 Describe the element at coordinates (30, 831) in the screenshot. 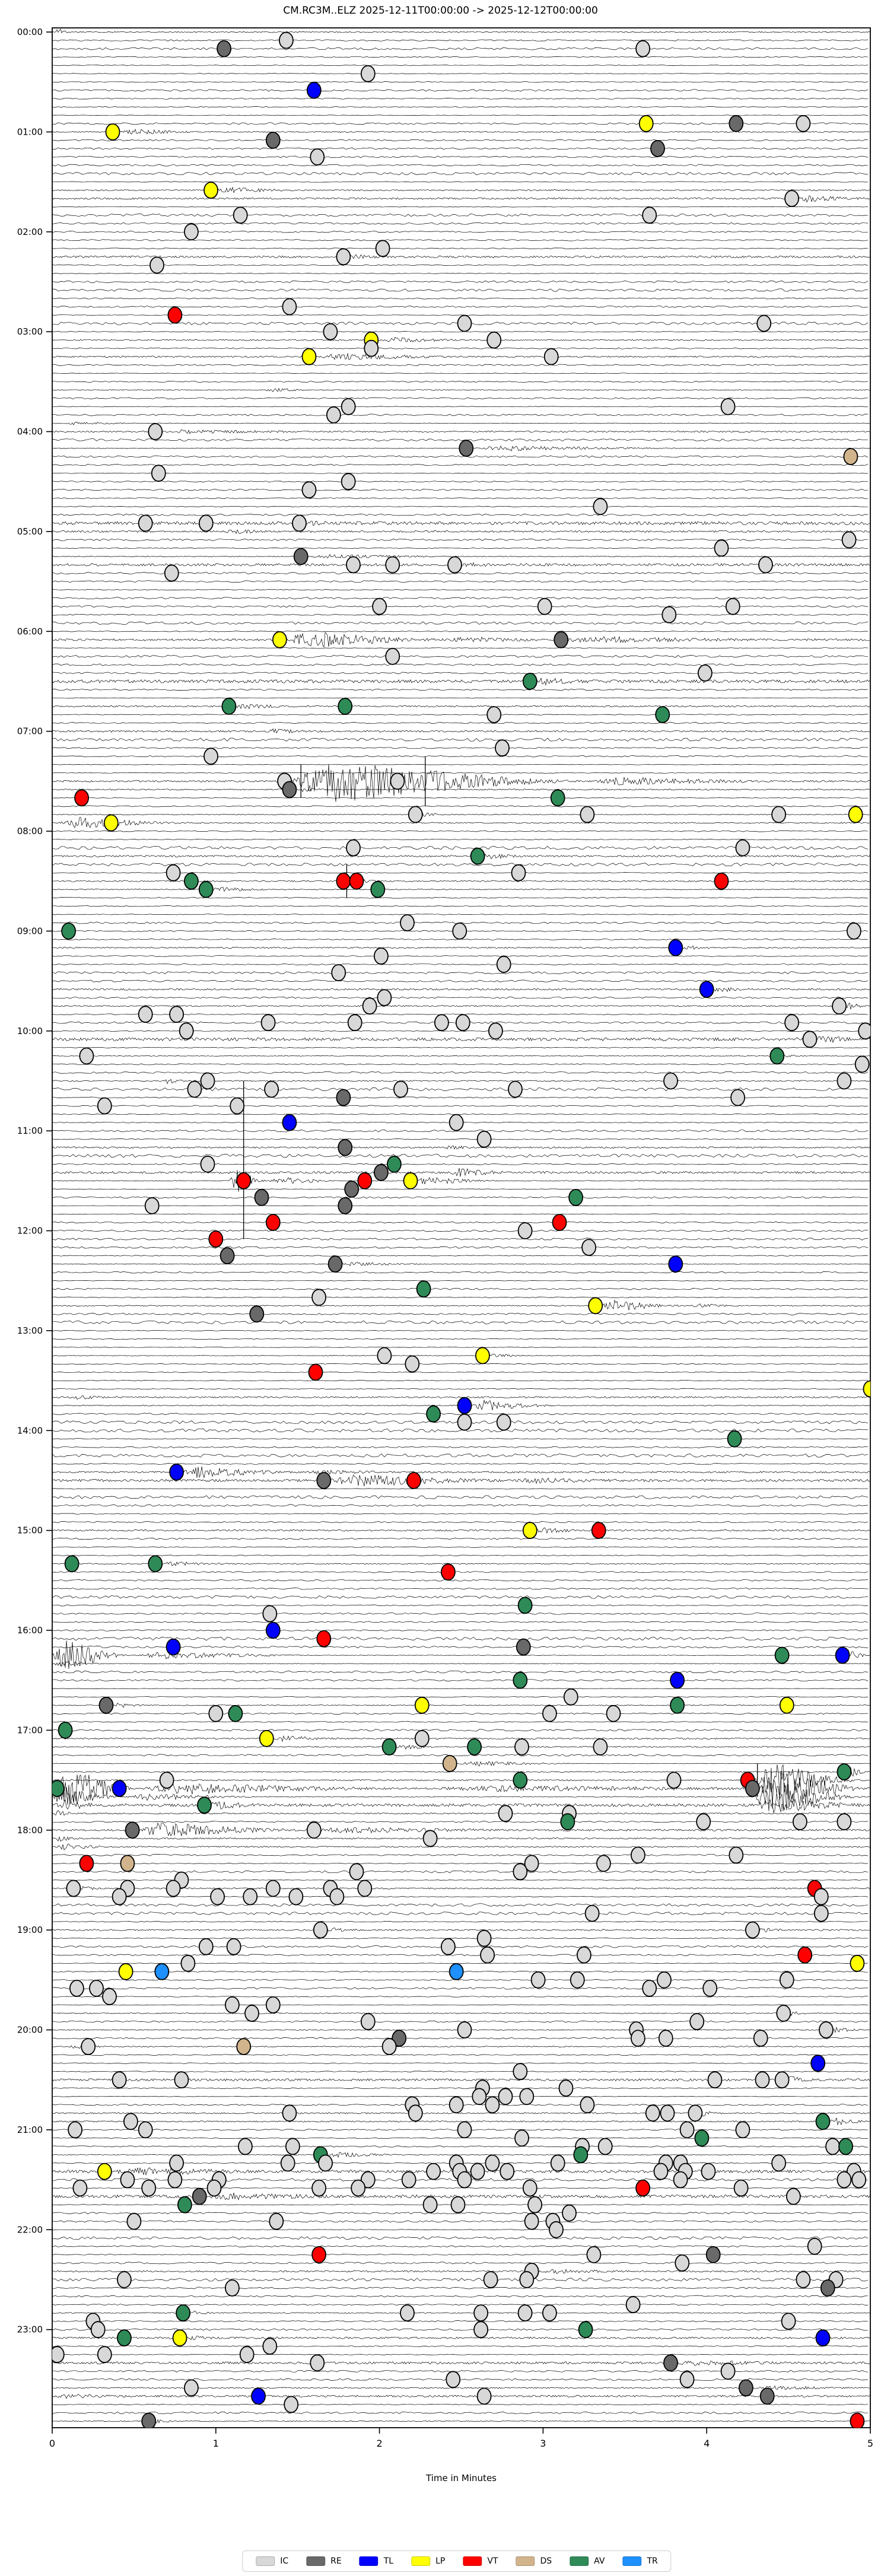

I see `hour-label: 08:00` at that location.